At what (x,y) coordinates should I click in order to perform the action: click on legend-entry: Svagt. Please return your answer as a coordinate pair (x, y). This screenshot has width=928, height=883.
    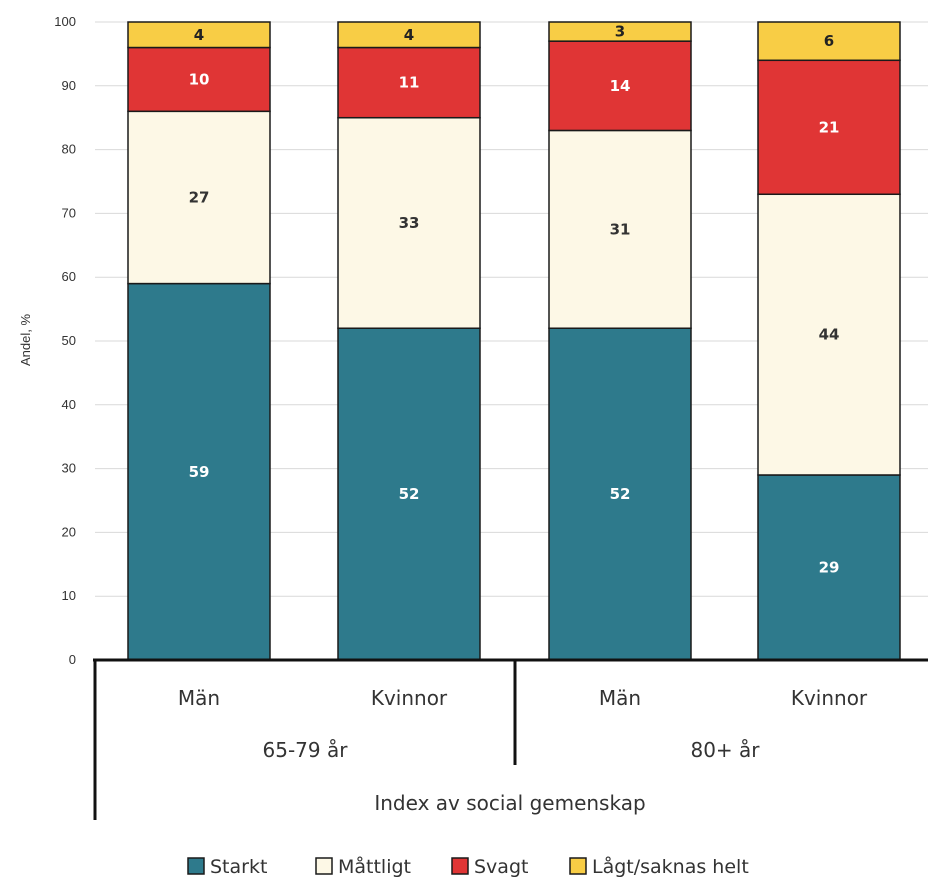
    Looking at the image, I should click on (501, 867).